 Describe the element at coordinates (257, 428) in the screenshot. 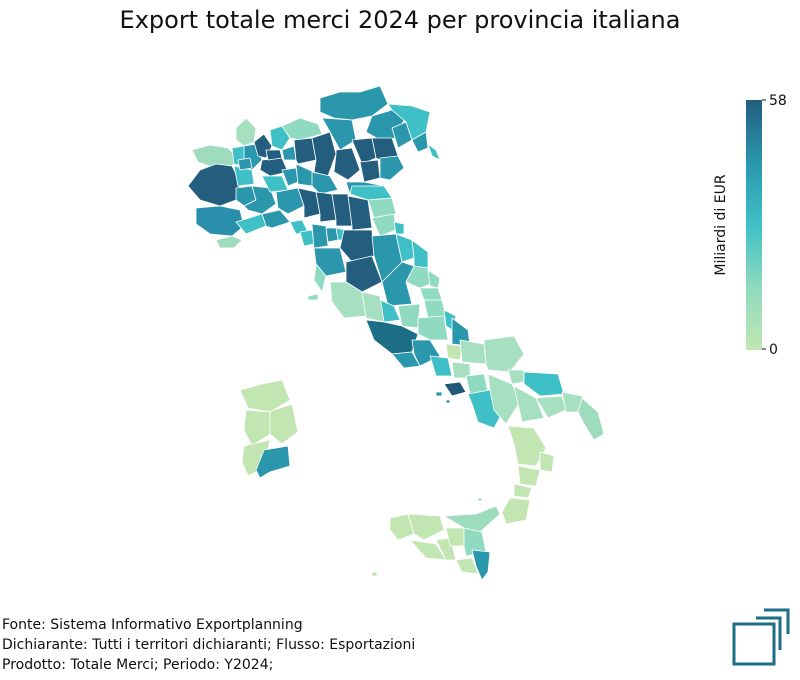

I see `province-oristano` at that location.